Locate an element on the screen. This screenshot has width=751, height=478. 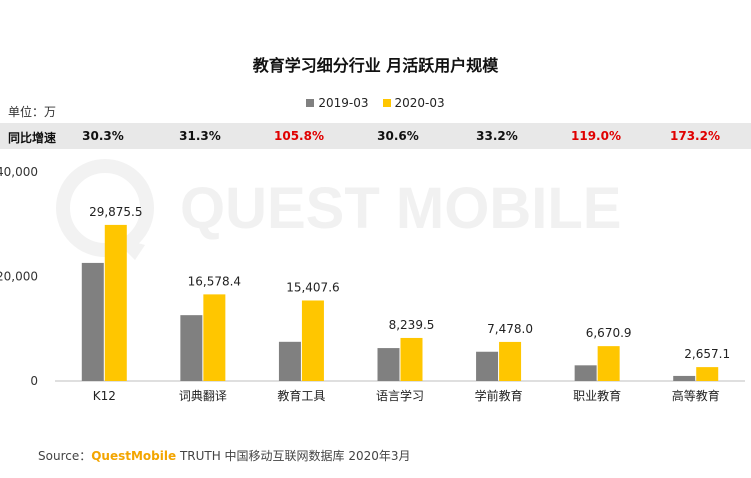
growth-rate-value: 31.3% is located at coordinates (200, 136).